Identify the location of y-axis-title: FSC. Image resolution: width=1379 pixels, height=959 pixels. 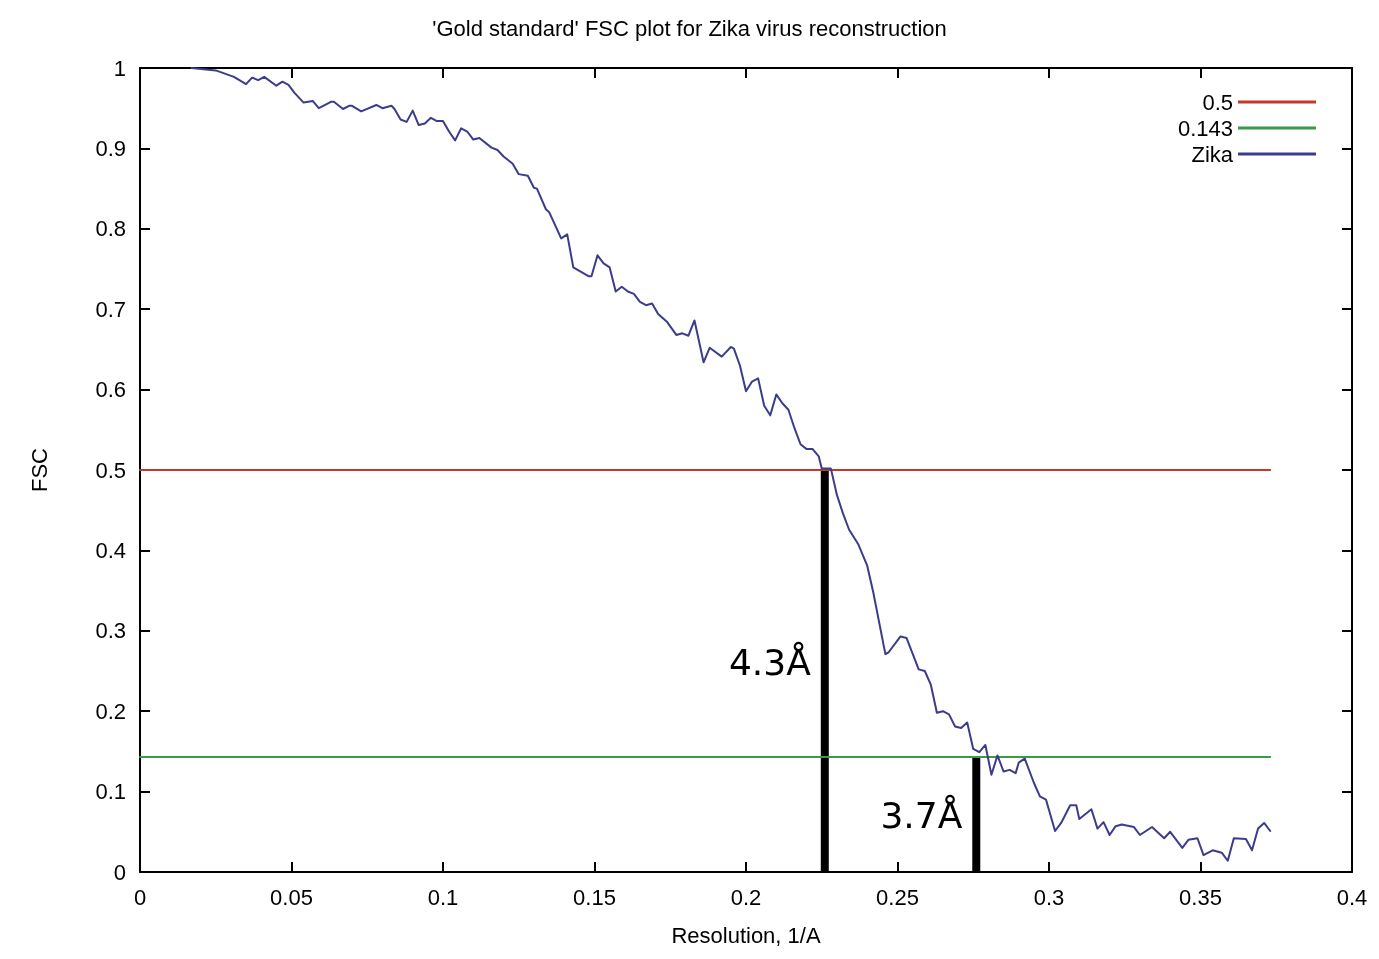
(39, 469).